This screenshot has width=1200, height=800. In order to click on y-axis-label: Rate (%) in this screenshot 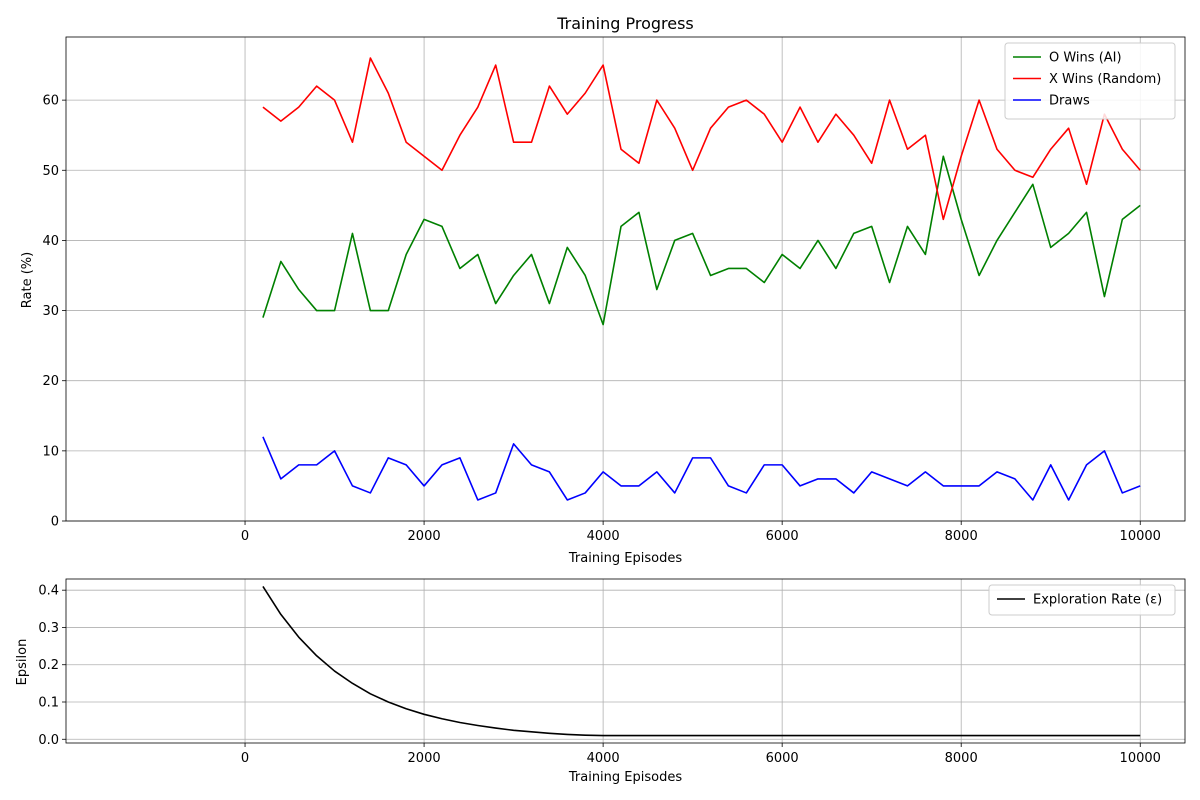, I will do `click(27, 280)`.